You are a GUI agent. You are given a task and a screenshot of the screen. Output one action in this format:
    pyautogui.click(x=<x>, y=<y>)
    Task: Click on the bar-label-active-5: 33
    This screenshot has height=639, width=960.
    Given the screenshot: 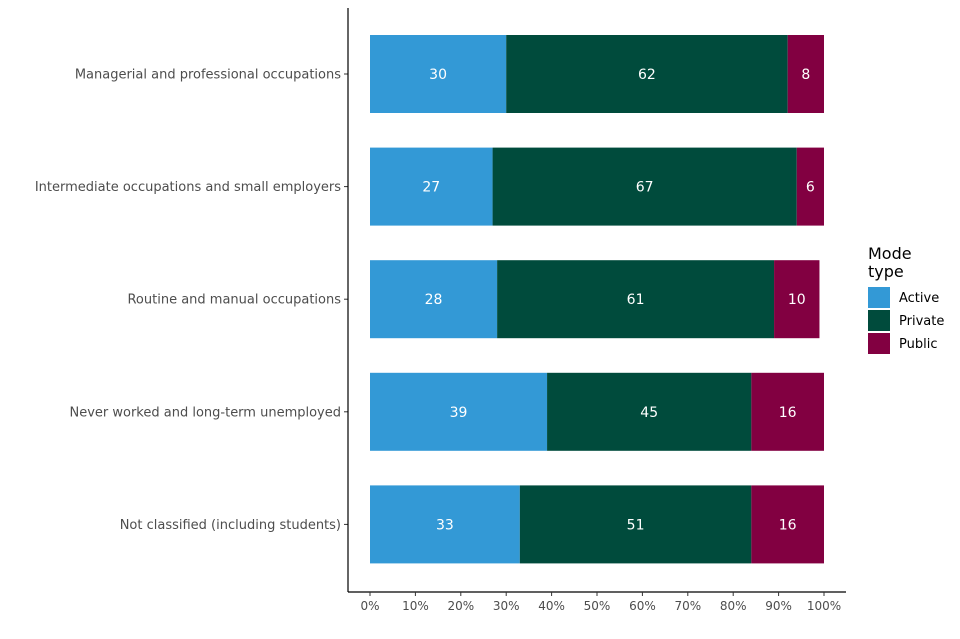 What is the action you would take?
    pyautogui.click(x=445, y=525)
    